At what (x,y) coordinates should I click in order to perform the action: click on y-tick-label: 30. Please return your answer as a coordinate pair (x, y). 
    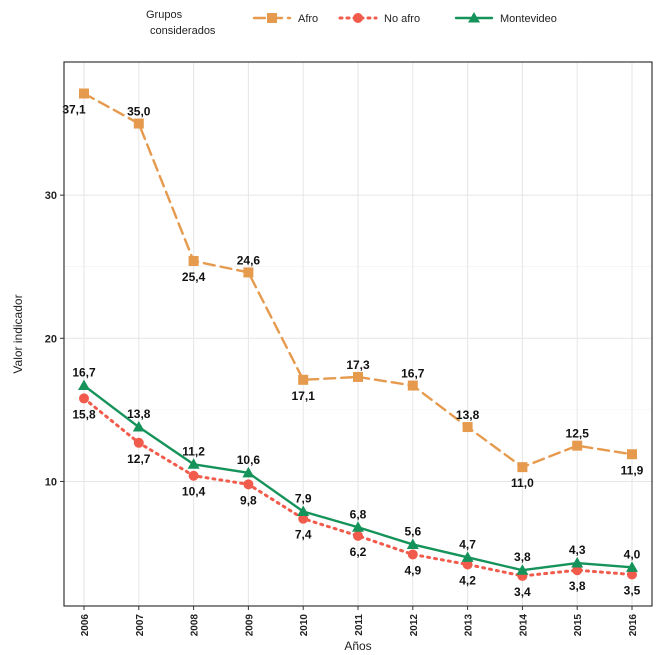
    Looking at the image, I should click on (51, 196).